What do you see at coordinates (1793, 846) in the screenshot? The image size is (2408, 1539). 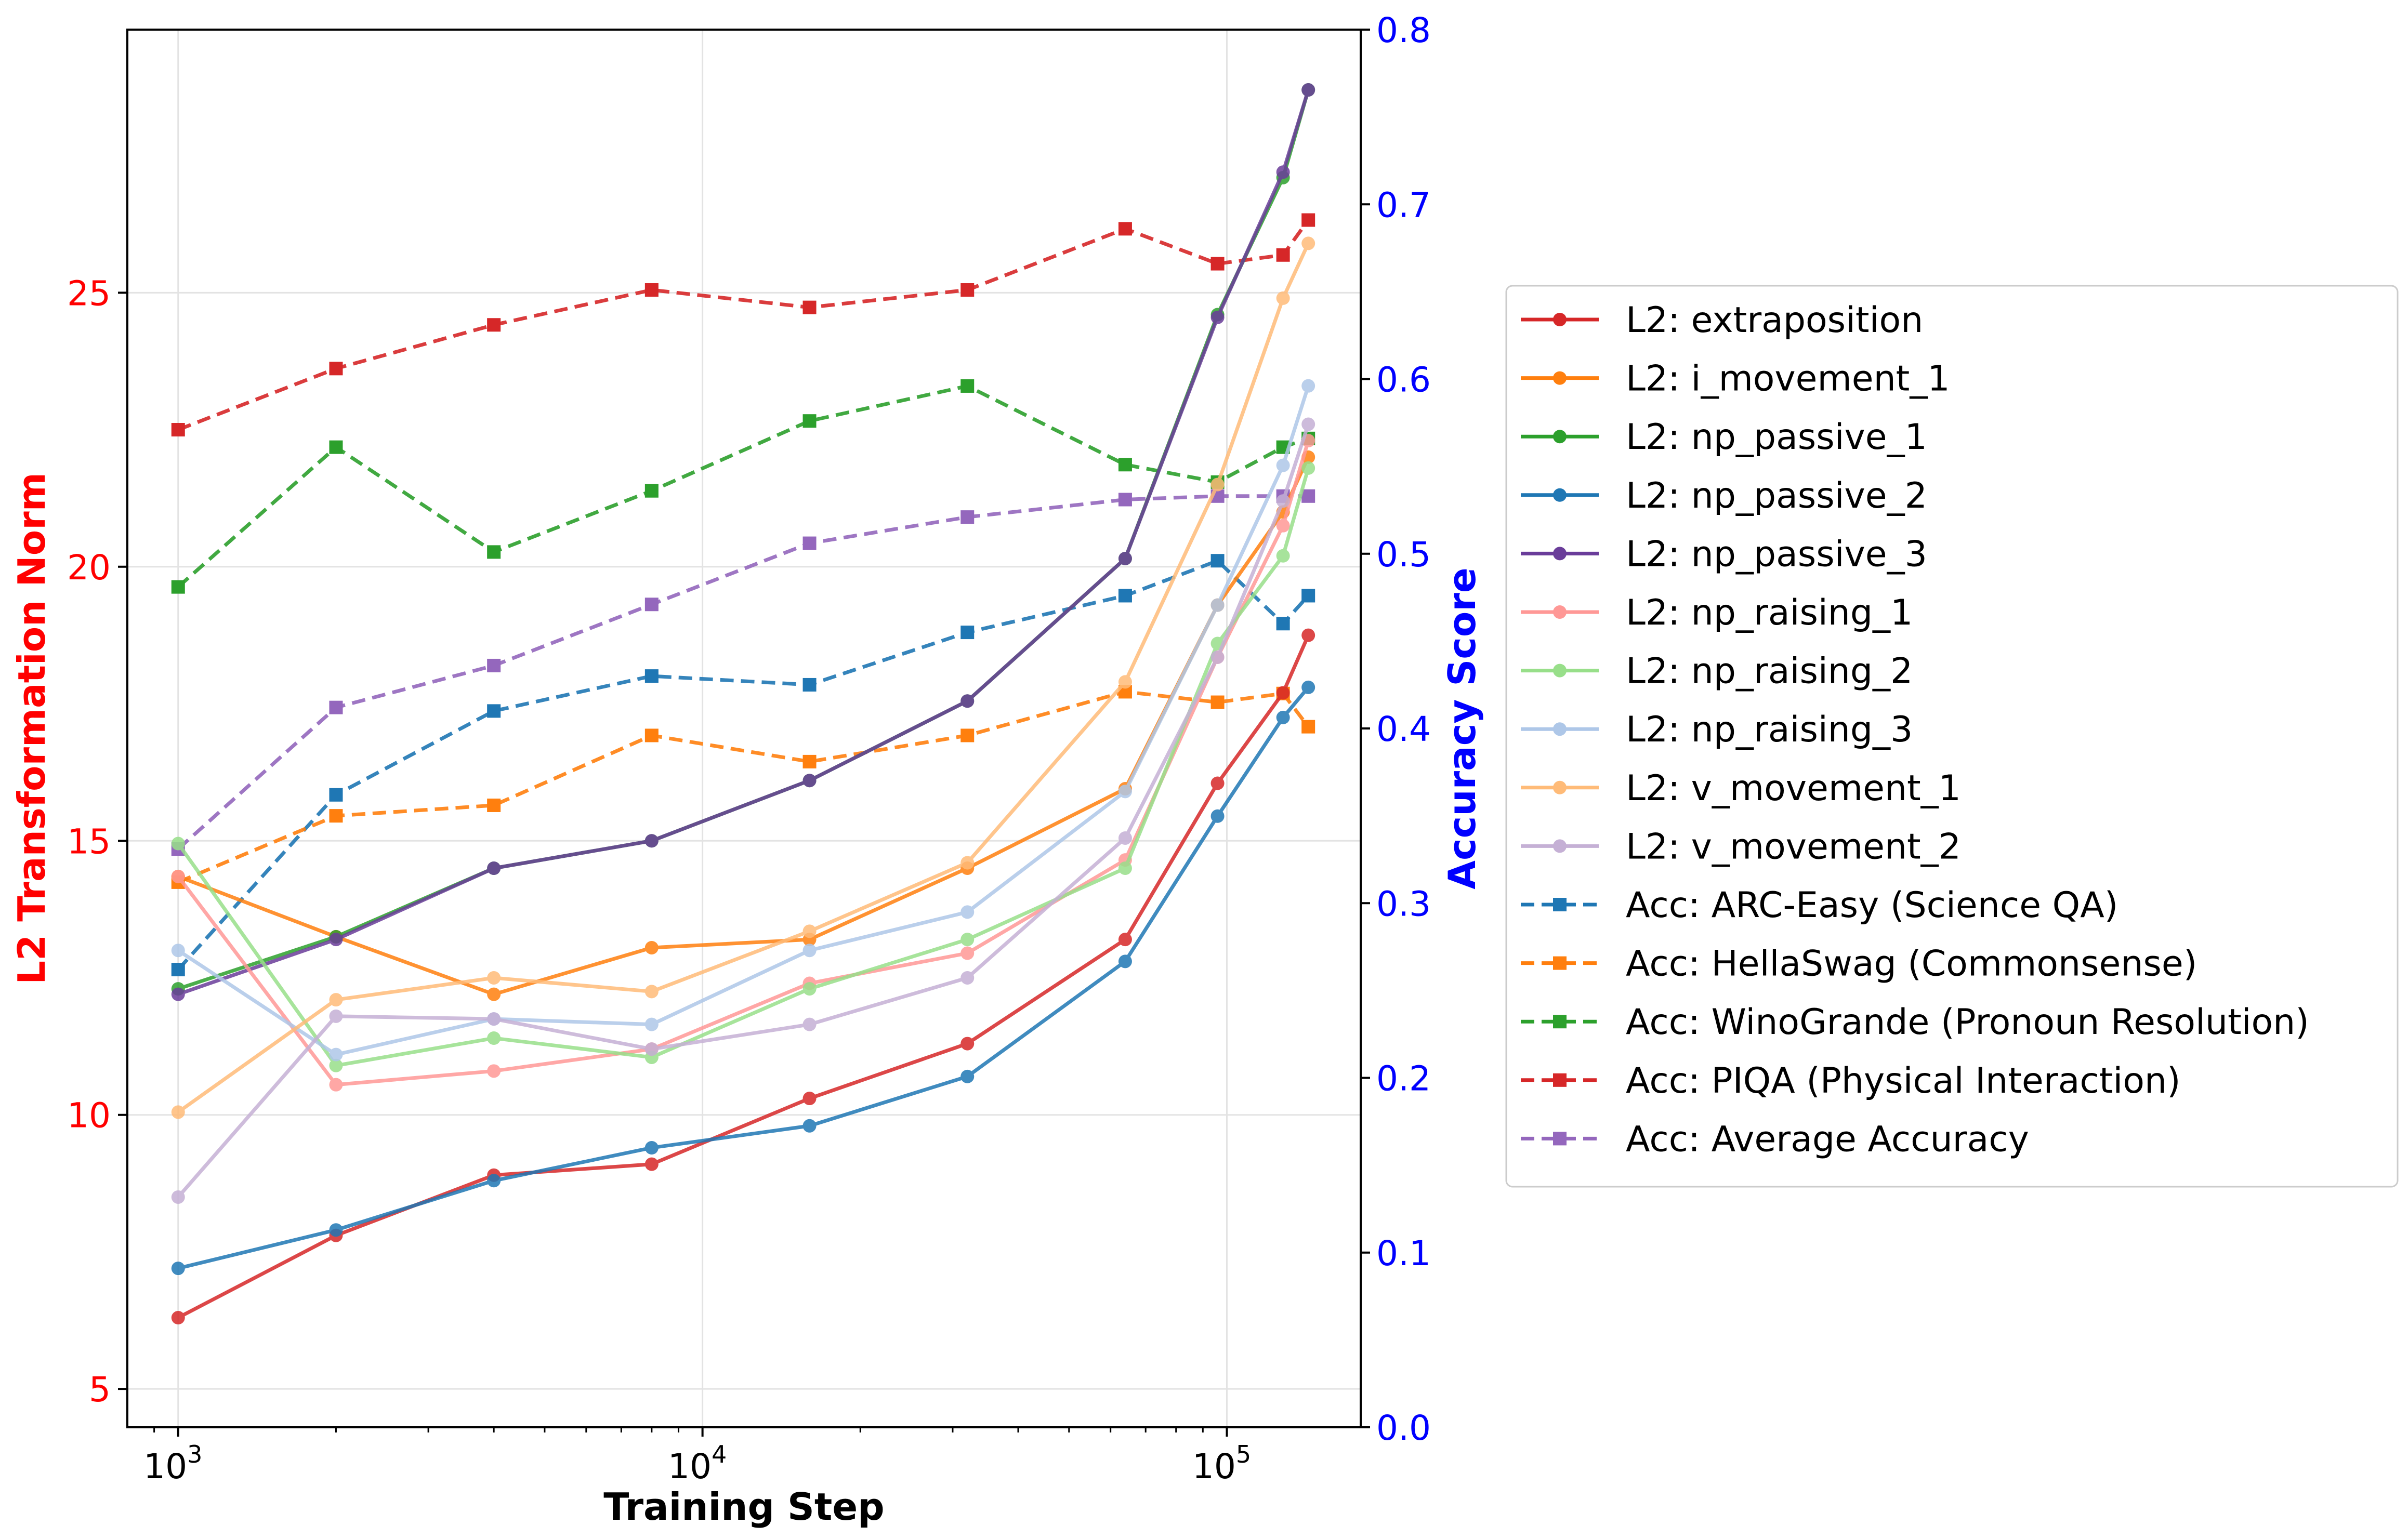 I see `legend-label: L2: v_movement_2` at bounding box center [1793, 846].